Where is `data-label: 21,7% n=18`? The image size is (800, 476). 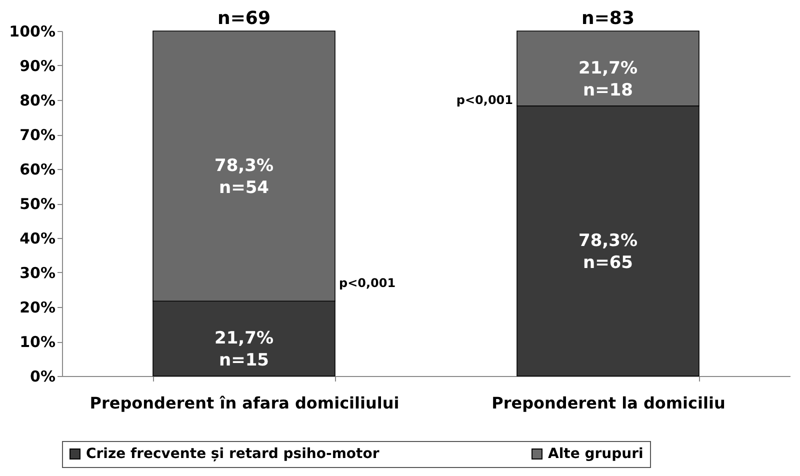
data-label: 21,7% n=18 is located at coordinates (608, 79).